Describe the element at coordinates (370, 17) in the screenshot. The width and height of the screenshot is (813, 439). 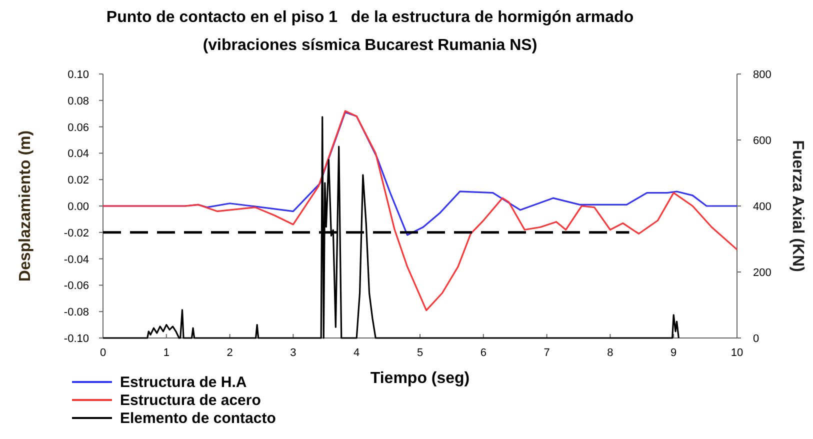
I see `chart-title: Punto de contacto en el piso 1 de la estructura de hormigón armado` at that location.